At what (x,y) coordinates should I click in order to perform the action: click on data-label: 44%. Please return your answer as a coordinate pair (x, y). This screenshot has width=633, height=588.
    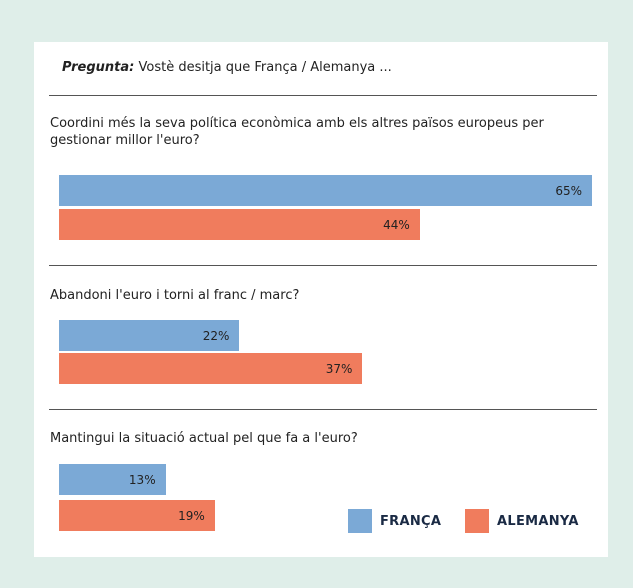
    Looking at the image, I should click on (396, 224).